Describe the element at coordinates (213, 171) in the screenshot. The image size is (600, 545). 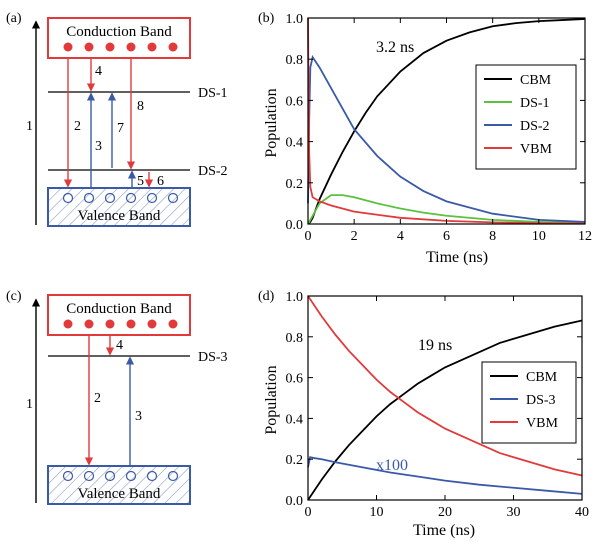
I see `ds2-level-label: DS-2` at that location.